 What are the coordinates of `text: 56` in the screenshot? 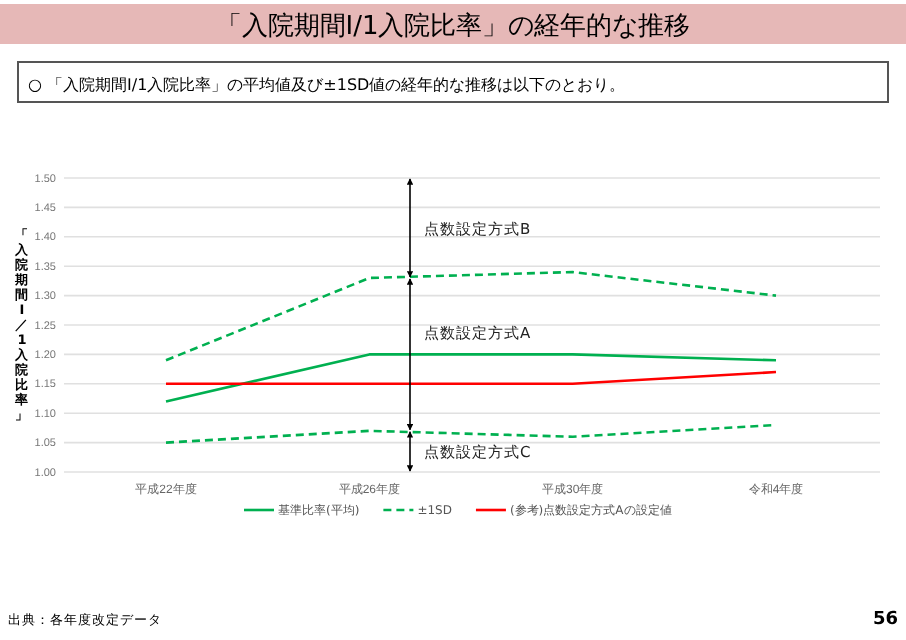 It's located at (885, 620).